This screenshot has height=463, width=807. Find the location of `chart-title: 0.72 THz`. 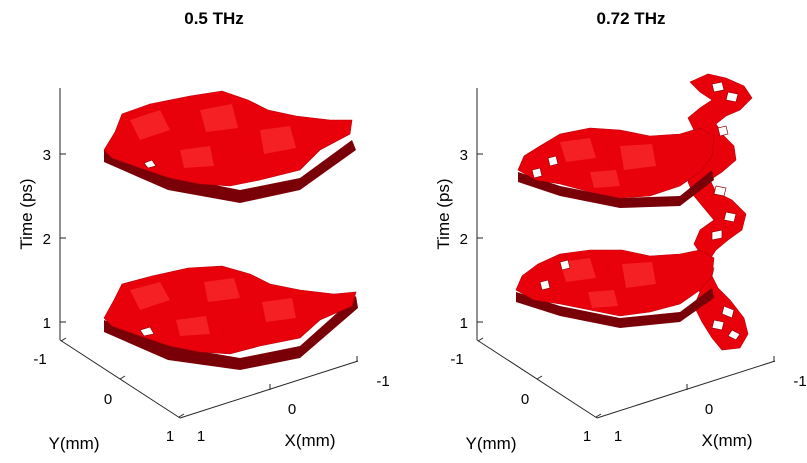

chart-title: 0.72 THz is located at coordinates (631, 18).